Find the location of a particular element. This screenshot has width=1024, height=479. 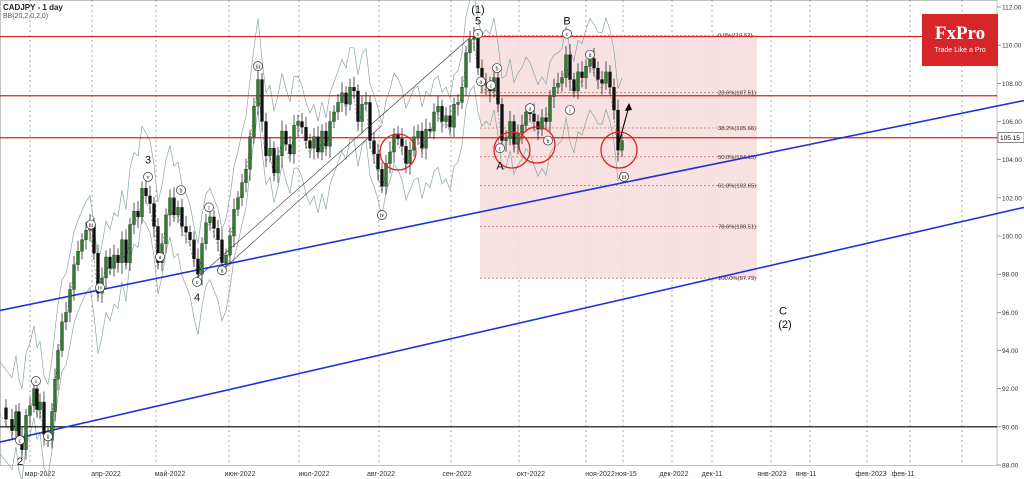

wave-label: b is located at coordinates (181, 191).